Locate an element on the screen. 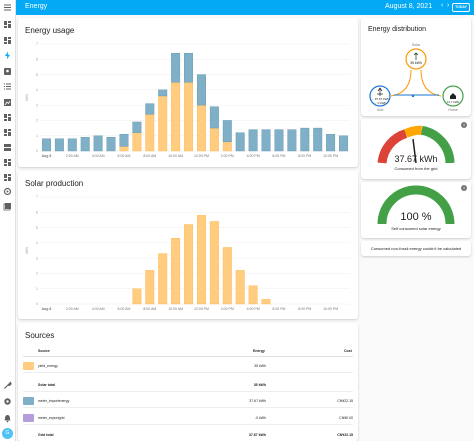 Image resolution: width=474 pixels, height=441 pixels. home-value: 72.7 kWh is located at coordinates (453, 102).